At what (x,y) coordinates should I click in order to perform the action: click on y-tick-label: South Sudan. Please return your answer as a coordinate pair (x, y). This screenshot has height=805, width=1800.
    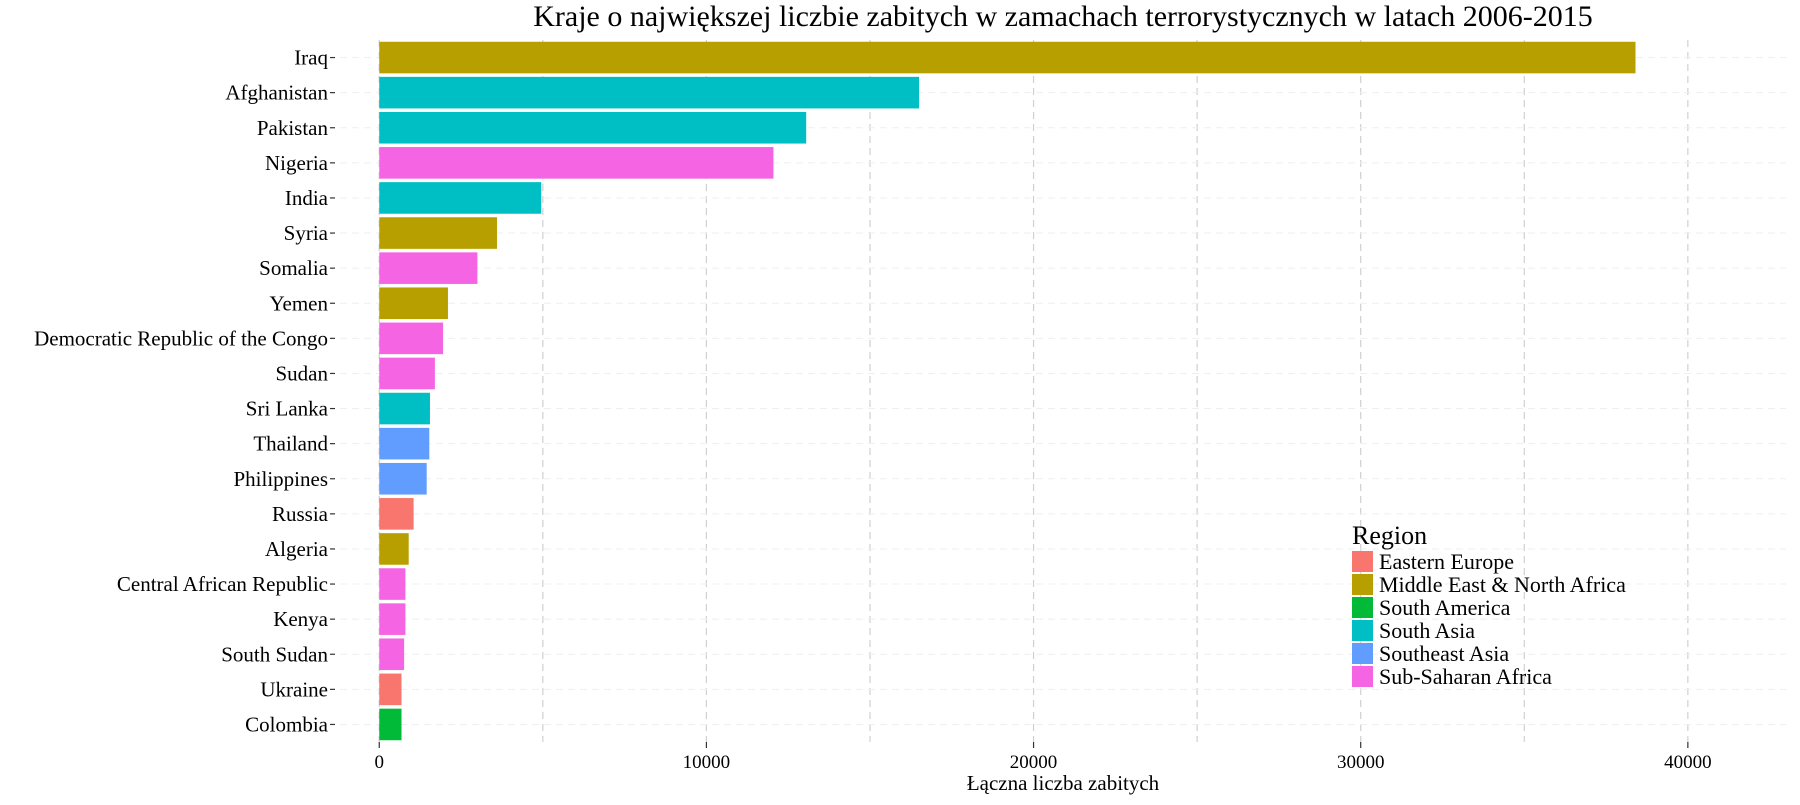
    Looking at the image, I should click on (274, 654).